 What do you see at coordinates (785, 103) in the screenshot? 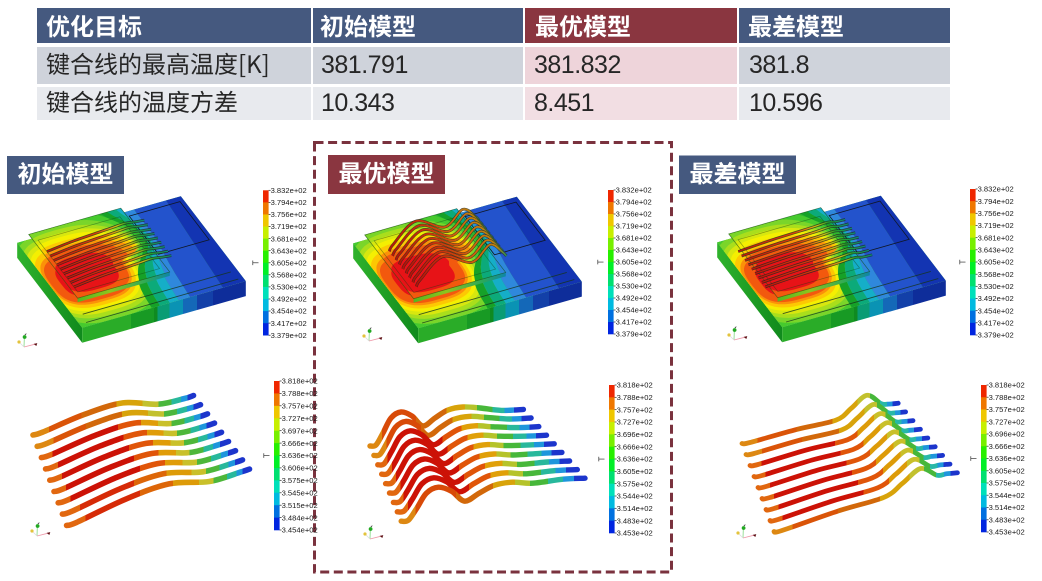
I see `svg-text: 10.596` at bounding box center [785, 103].